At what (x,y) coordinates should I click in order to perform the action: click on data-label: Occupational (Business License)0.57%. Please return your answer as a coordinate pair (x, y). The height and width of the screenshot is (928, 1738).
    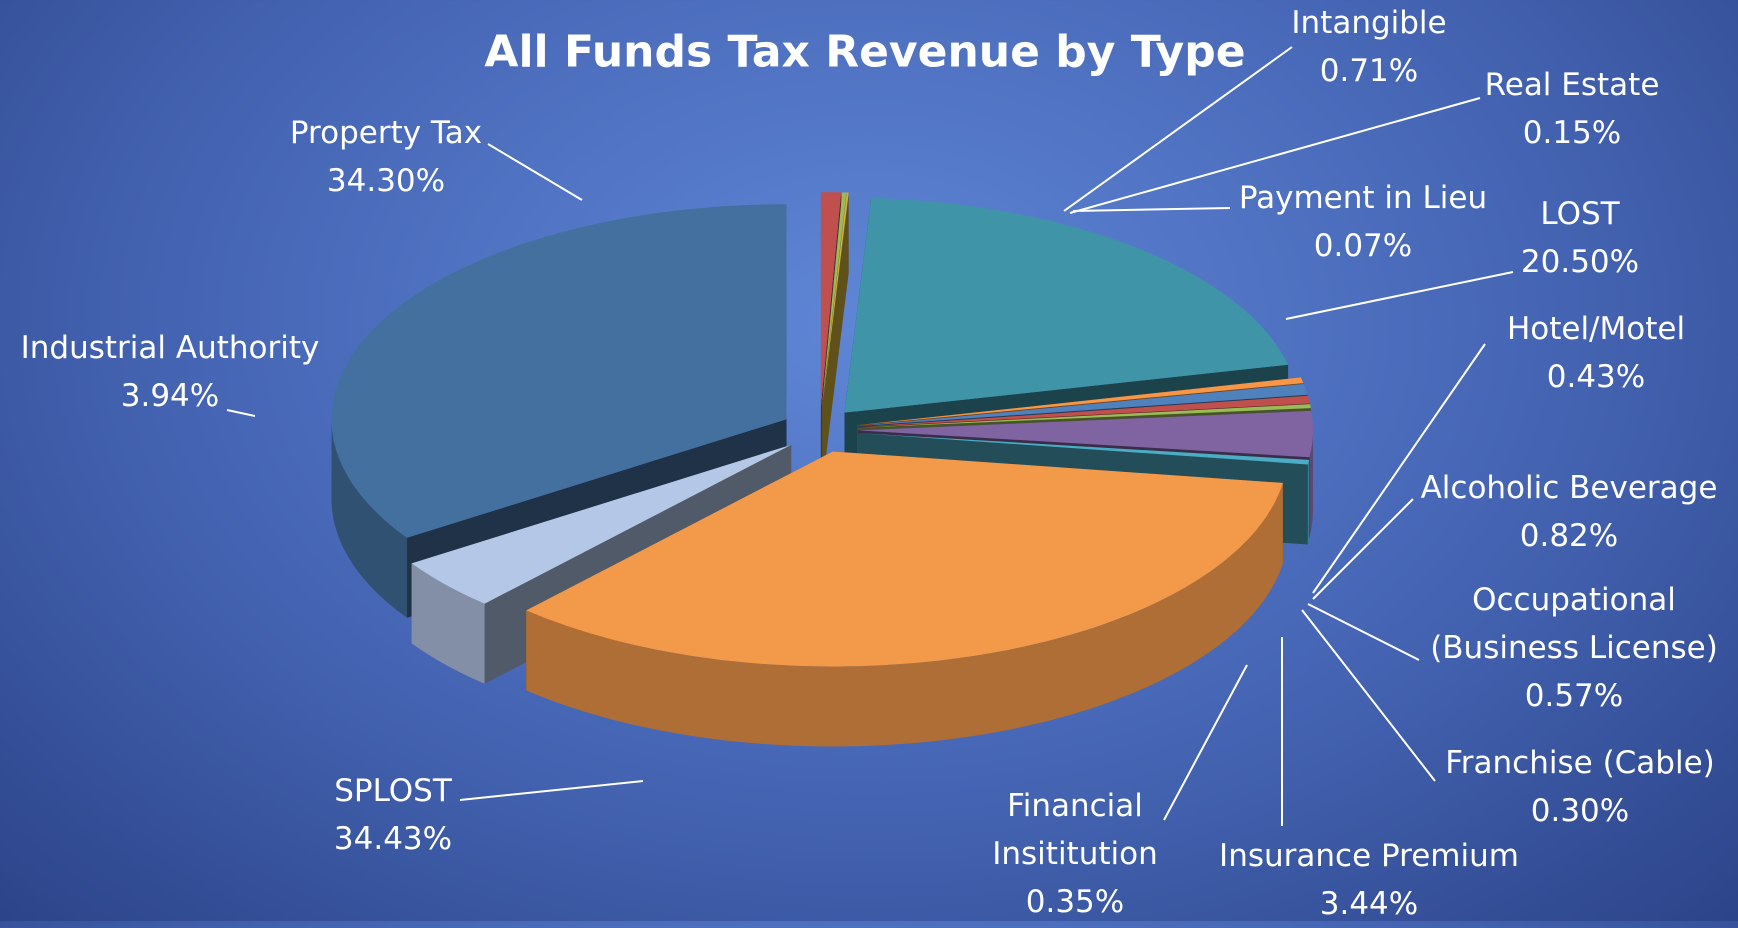
    Looking at the image, I should click on (1574, 648).